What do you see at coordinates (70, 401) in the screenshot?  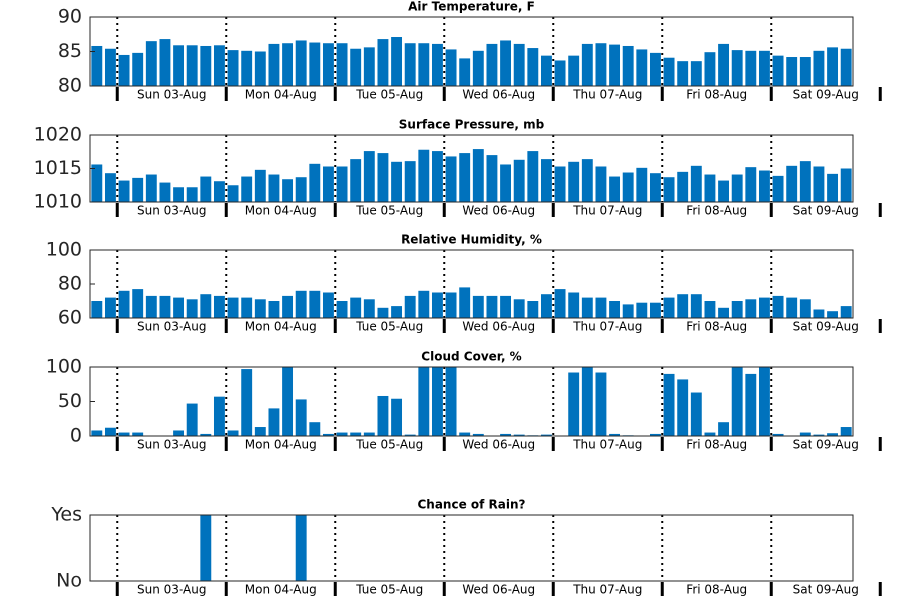 I see `y-tick-label: 50` at bounding box center [70, 401].